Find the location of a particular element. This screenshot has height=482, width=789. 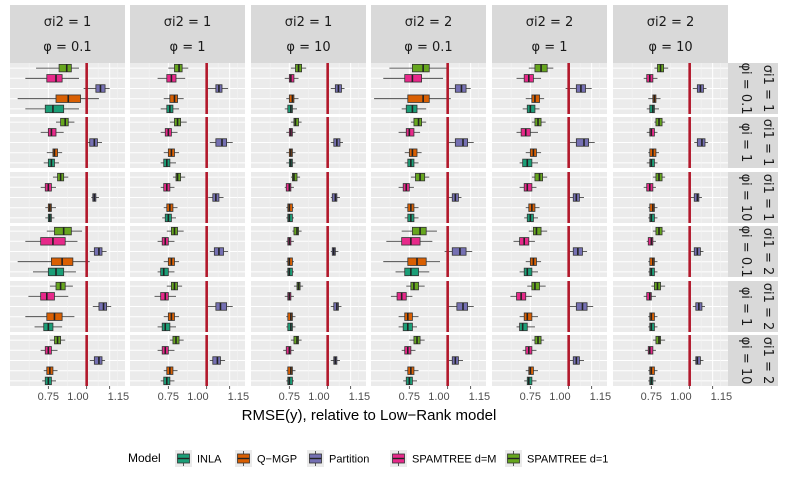

x-tick-label: 1.15 is located at coordinates (479, 397).